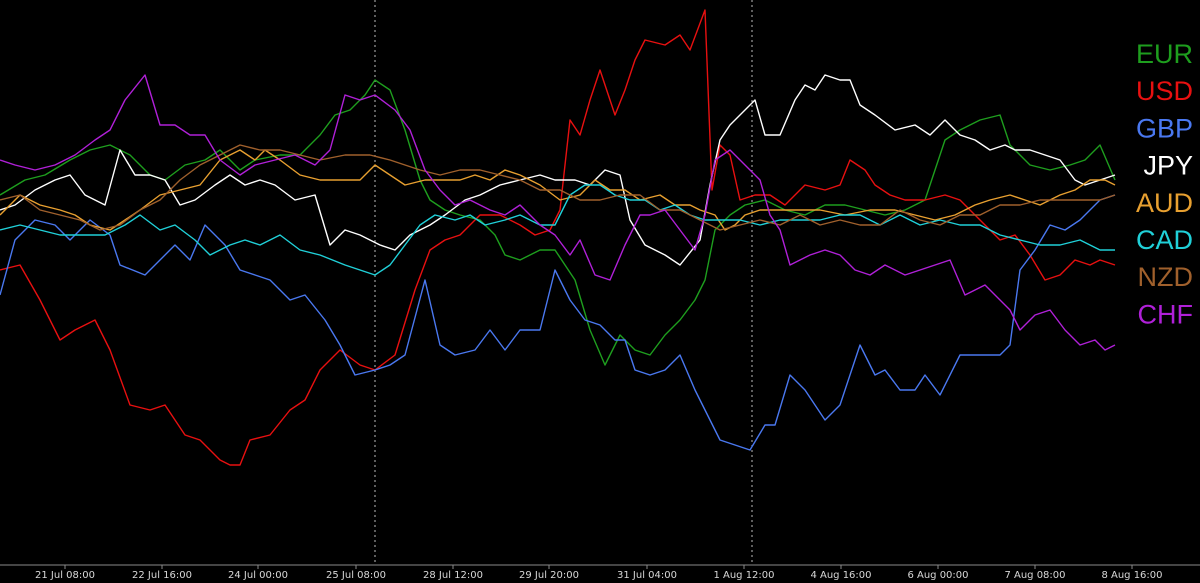 This screenshot has width=1200, height=583. I want to click on x-tick-label: 24 Jul 00:00, so click(258, 575).